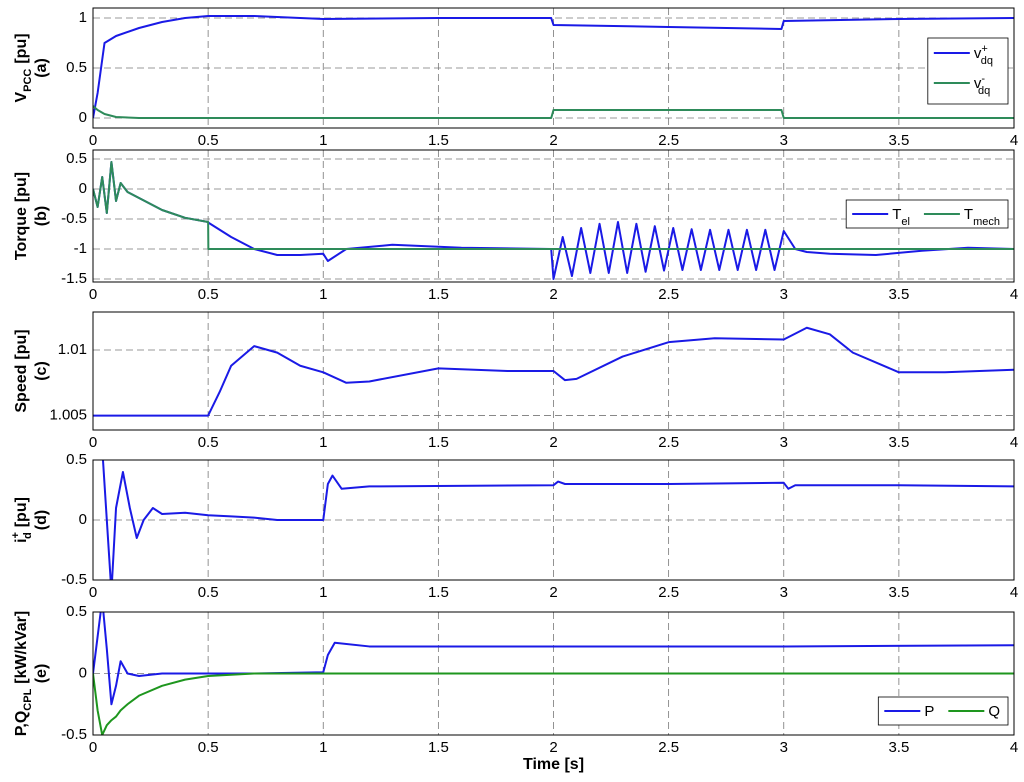 This screenshot has height=782, width=1024. What do you see at coordinates (41, 68) in the screenshot?
I see `panel-label: (a)` at bounding box center [41, 68].